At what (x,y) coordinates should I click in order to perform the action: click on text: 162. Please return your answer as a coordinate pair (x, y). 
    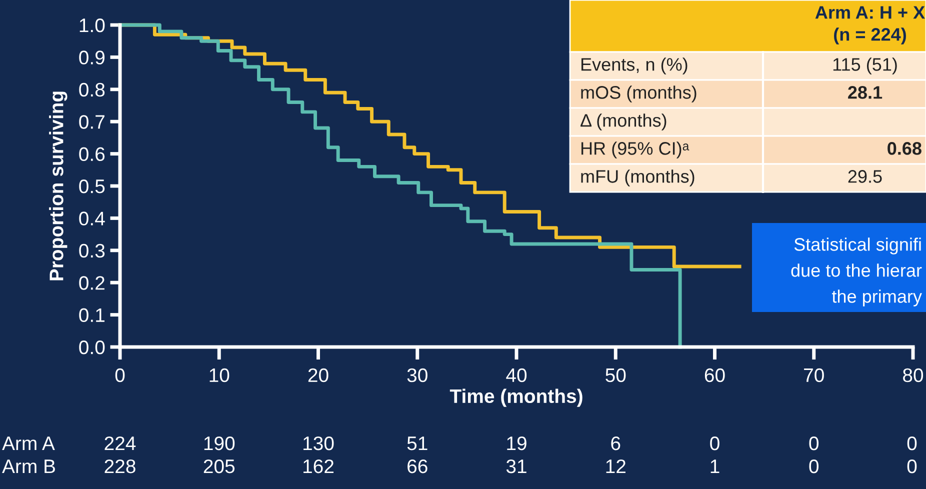
    Looking at the image, I should click on (319, 466).